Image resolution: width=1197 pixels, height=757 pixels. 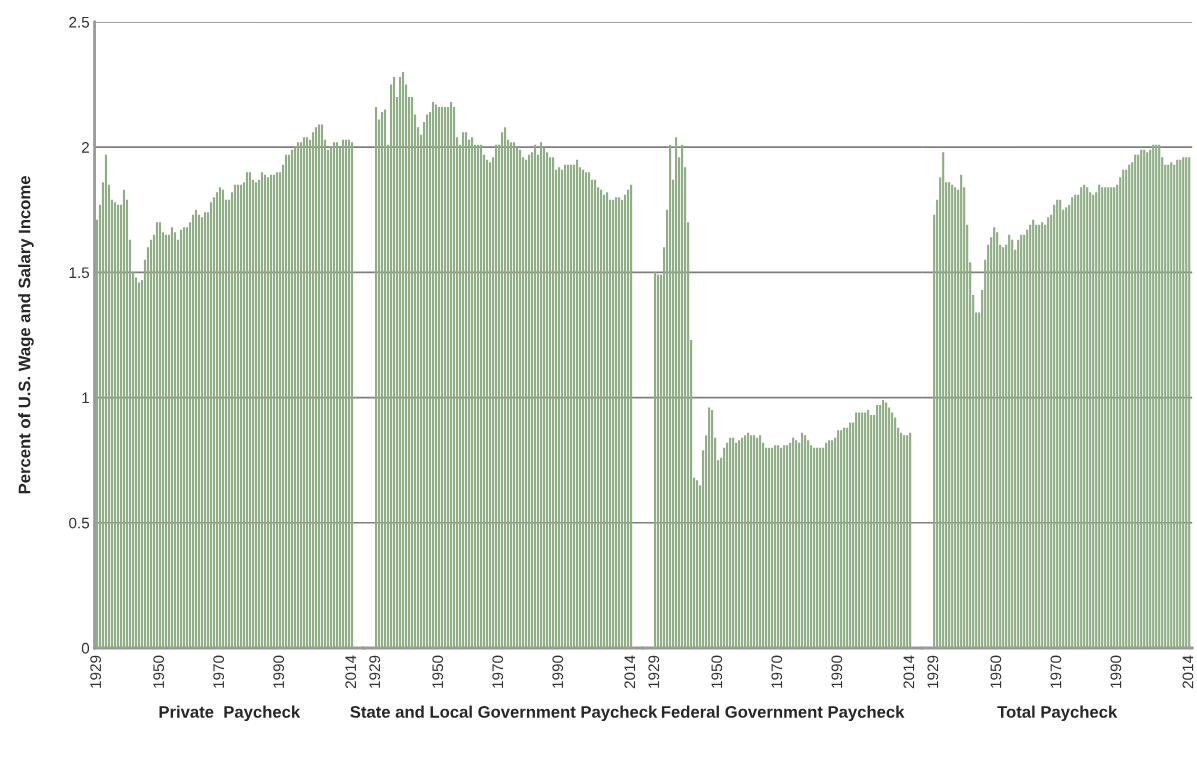 I want to click on y-tick-label: 0, so click(x=85, y=648).